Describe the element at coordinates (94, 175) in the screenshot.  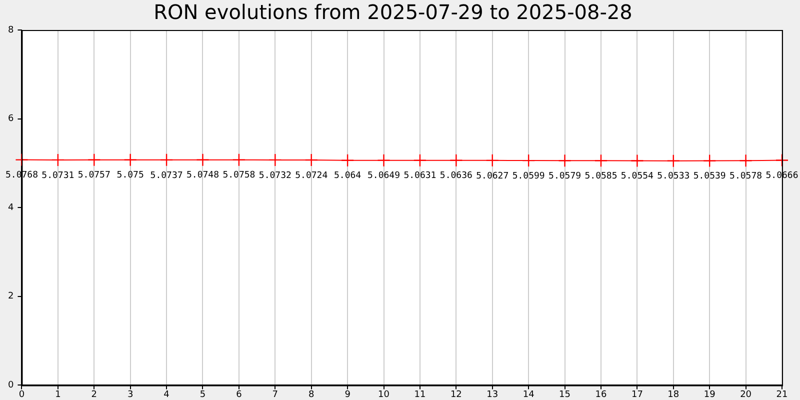
I see `data-label: 5.0757` at that location.